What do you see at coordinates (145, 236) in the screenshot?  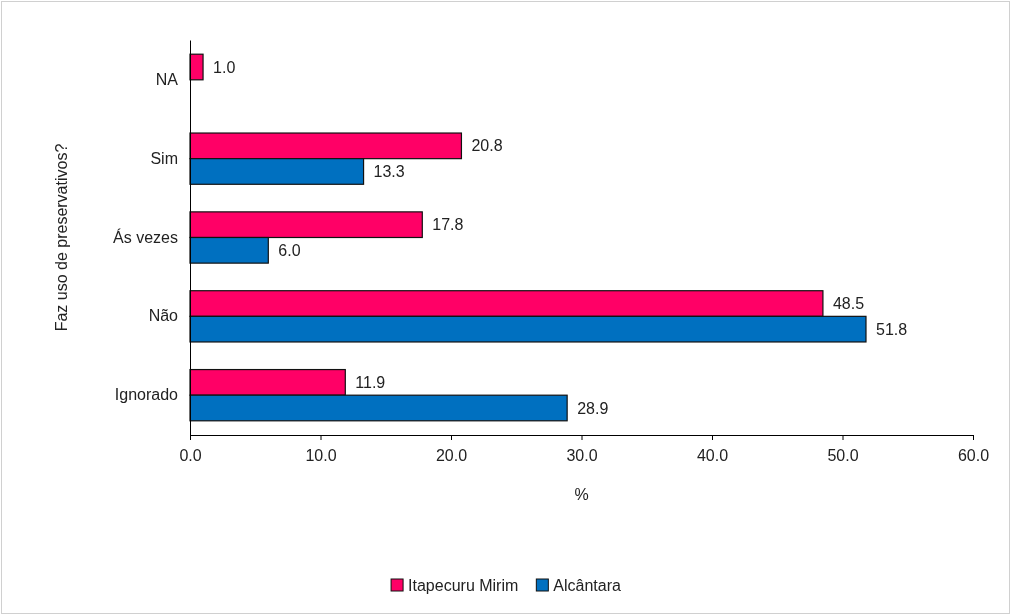 I see `y-tick-label: Ás vezes` at bounding box center [145, 236].